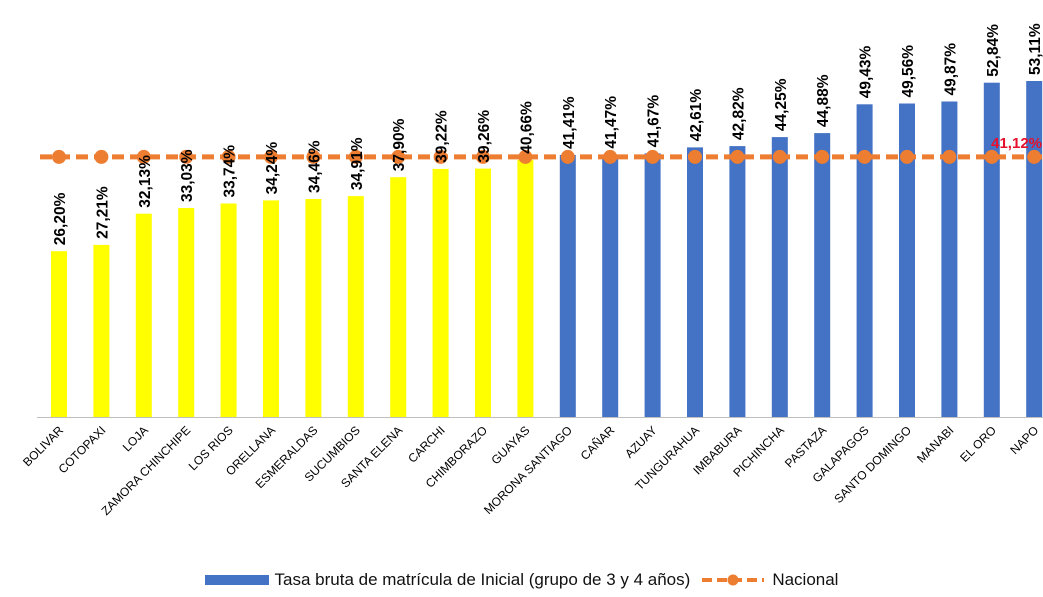  I want to click on category-label: NAPO, so click(1024, 440).